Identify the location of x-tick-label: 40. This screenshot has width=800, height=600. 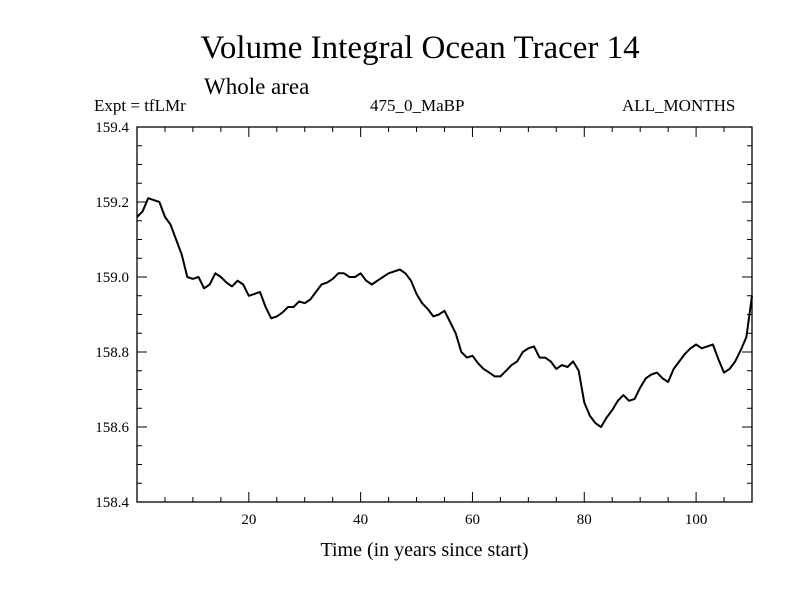
(360, 520).